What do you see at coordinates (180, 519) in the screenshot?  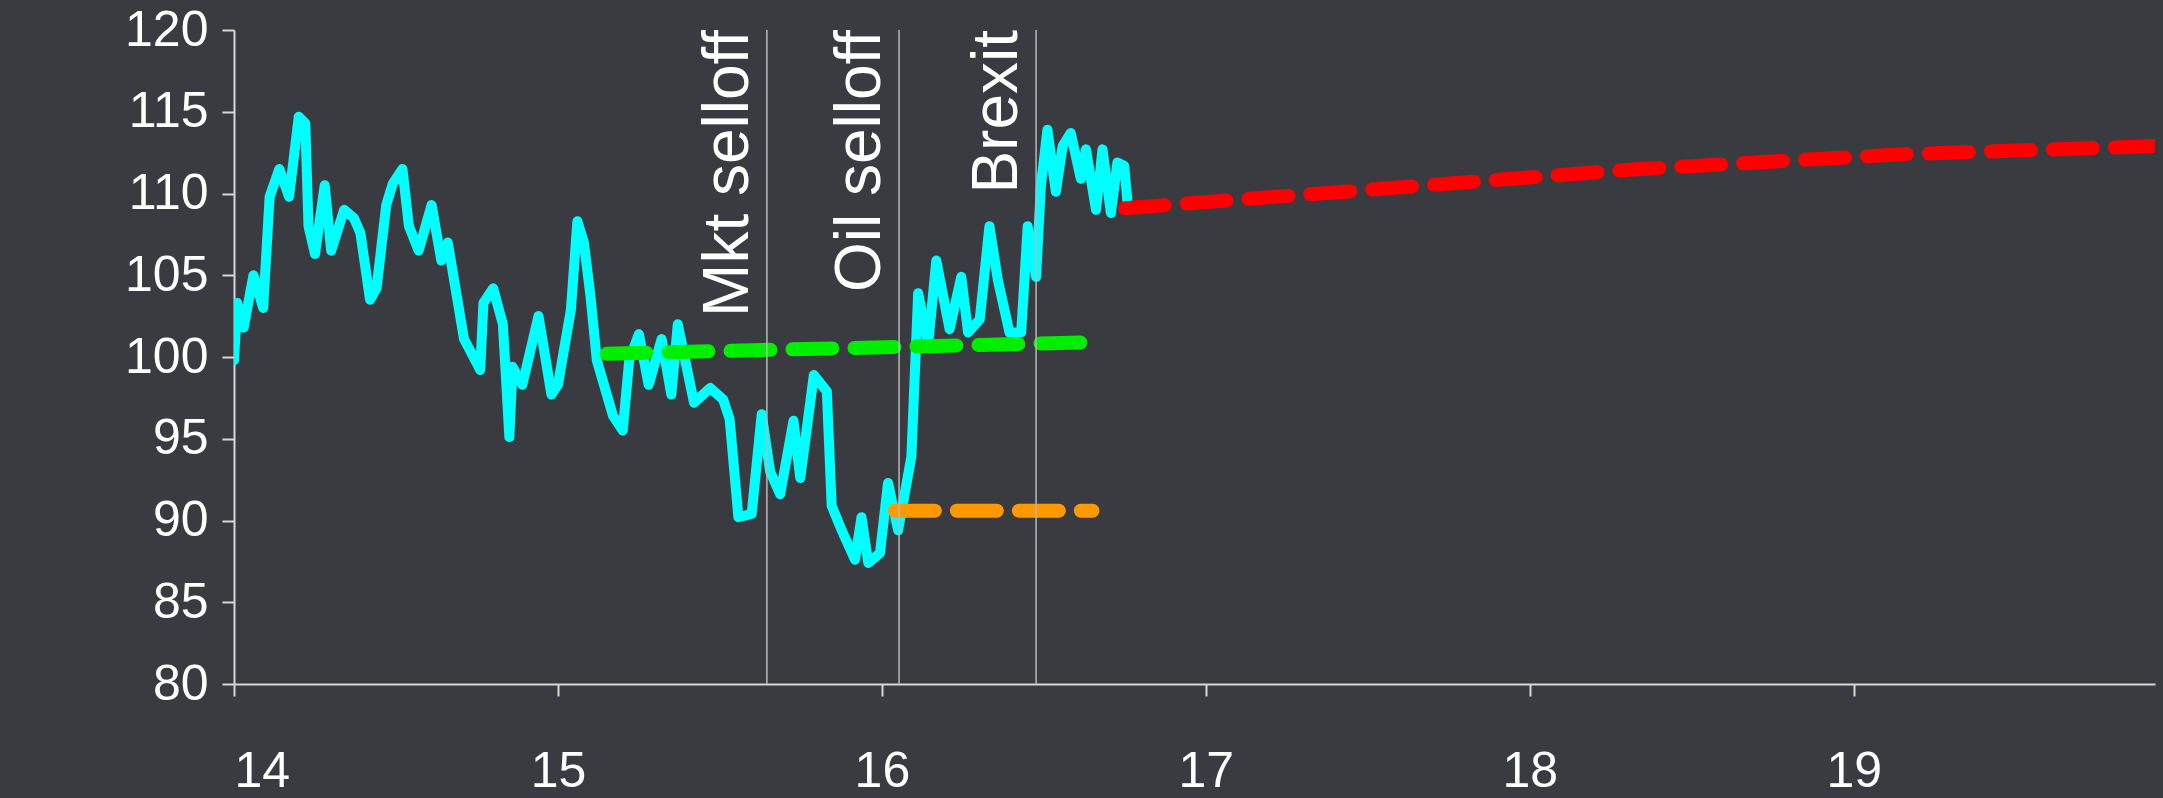 I see `y-tick-label: 90` at bounding box center [180, 519].